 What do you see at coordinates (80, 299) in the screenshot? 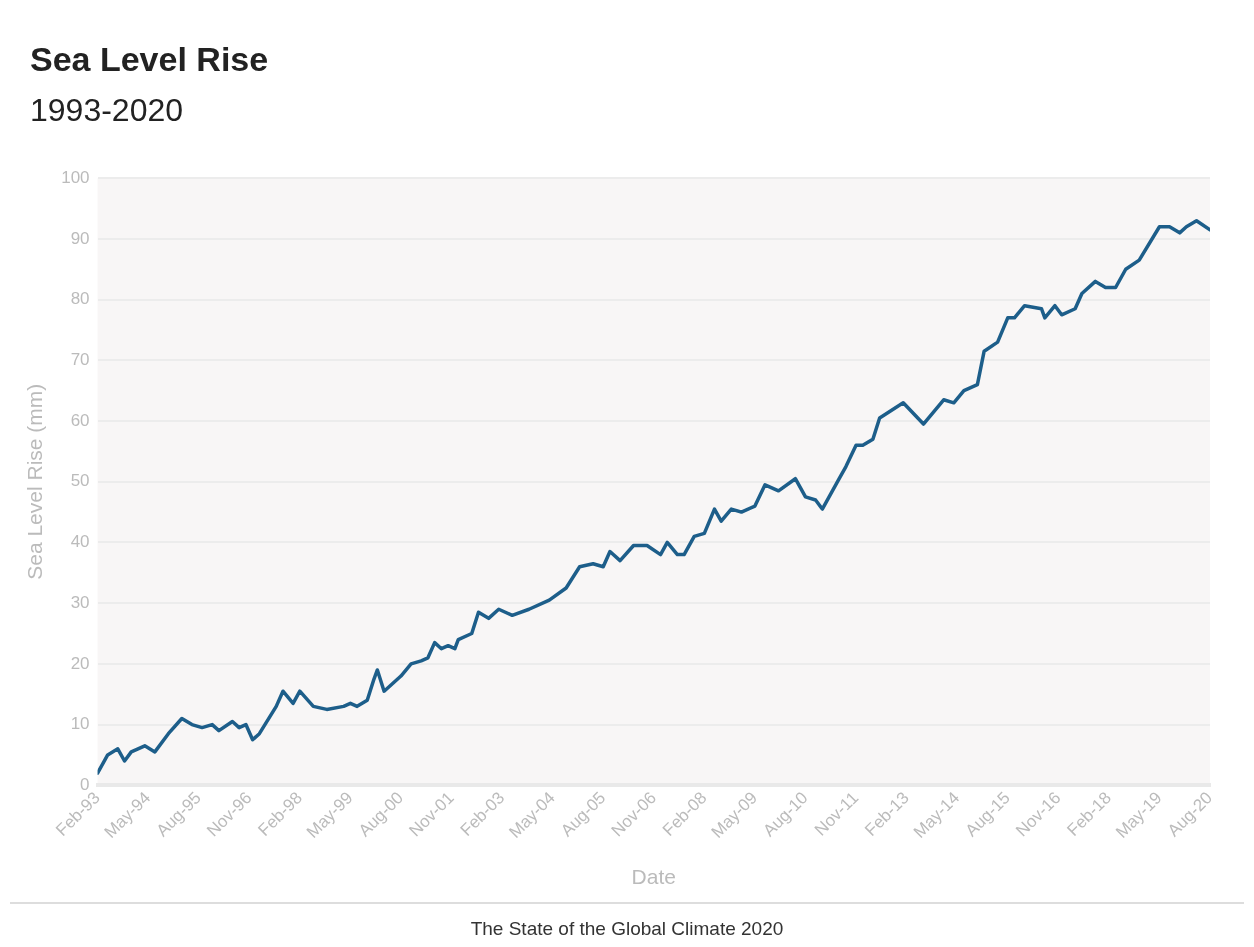
I see `y-tick-label: 80` at bounding box center [80, 299].